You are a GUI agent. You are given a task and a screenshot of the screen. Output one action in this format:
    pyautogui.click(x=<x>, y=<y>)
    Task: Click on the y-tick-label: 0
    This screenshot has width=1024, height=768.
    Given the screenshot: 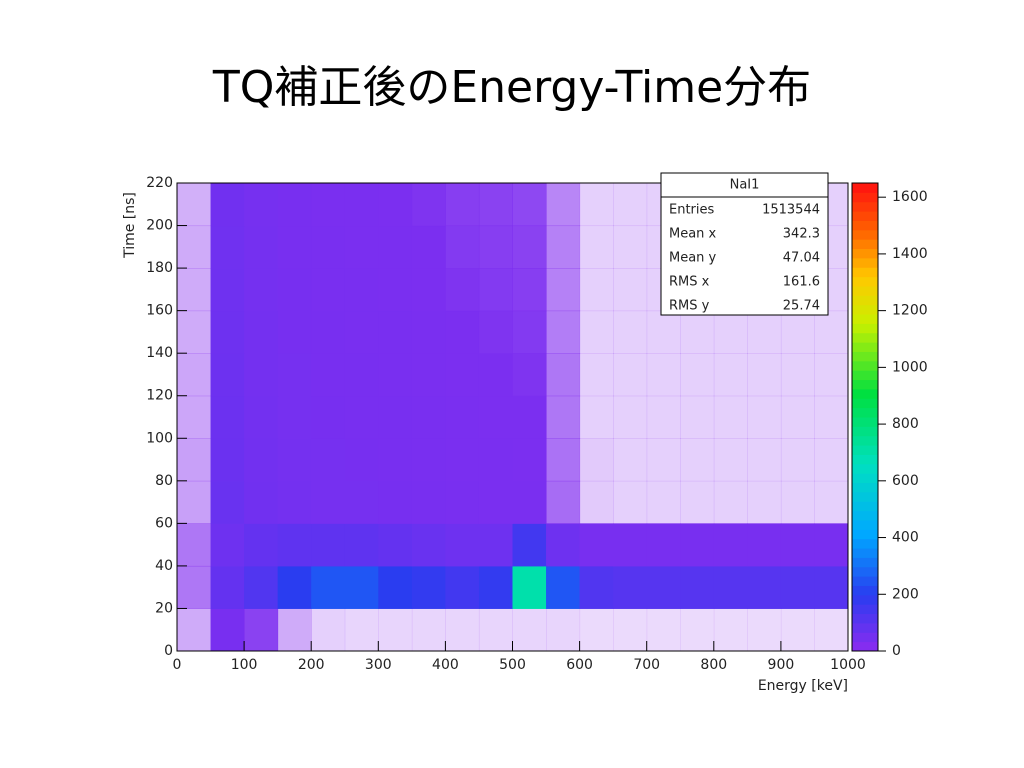 What is the action you would take?
    pyautogui.click(x=168, y=651)
    